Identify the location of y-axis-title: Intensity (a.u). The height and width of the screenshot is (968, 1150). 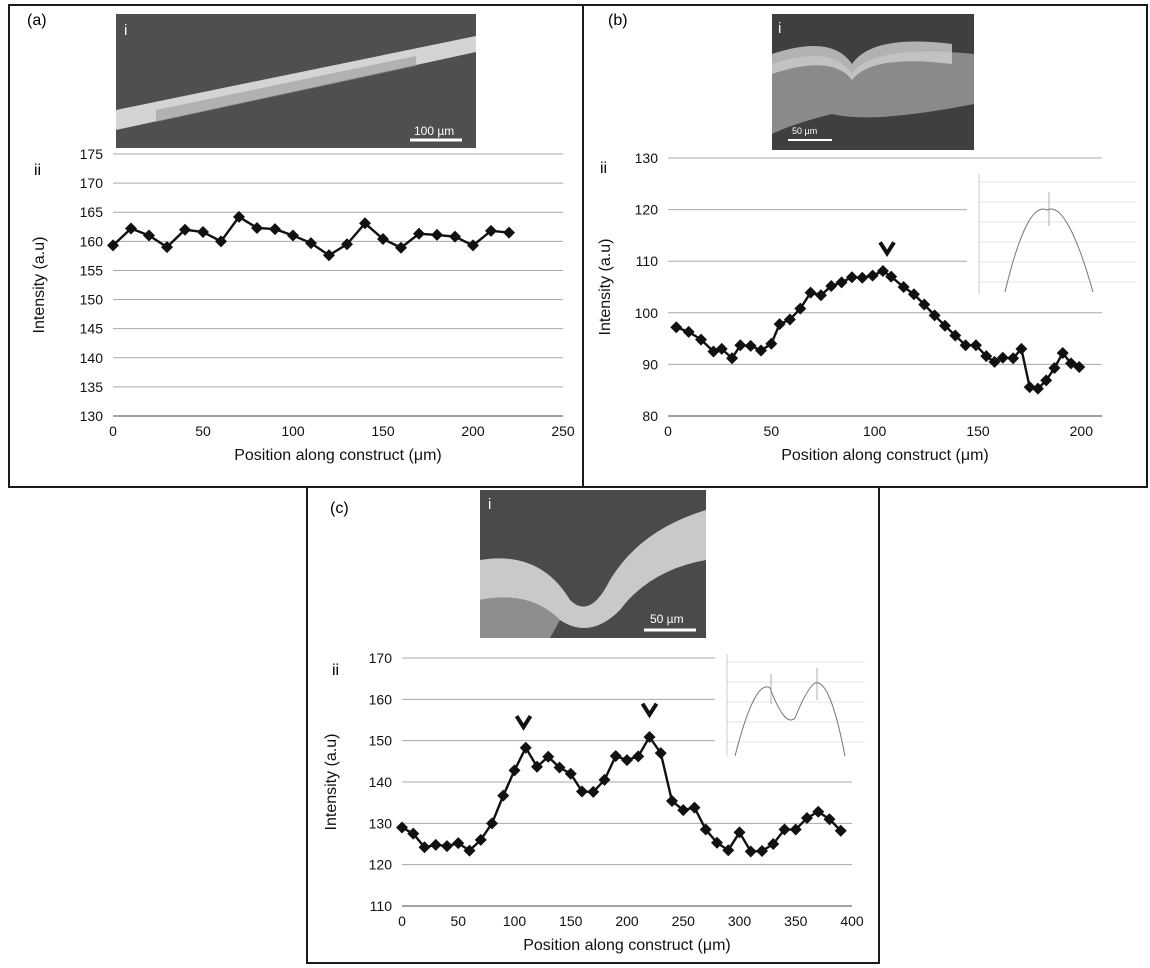
(331, 782).